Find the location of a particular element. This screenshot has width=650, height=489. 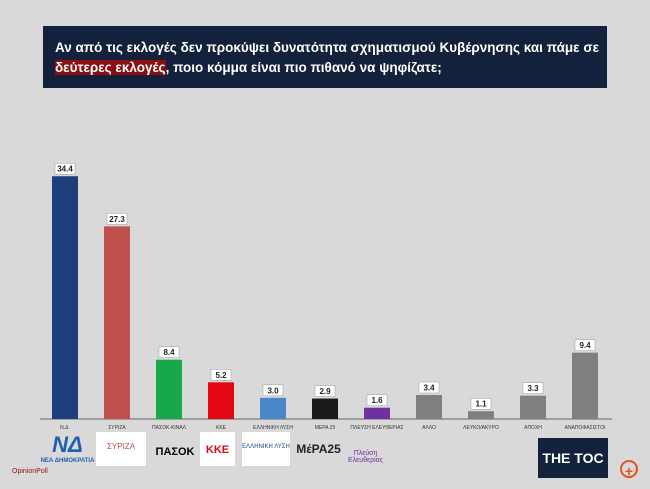

data-label: 1.6 is located at coordinates (377, 400).